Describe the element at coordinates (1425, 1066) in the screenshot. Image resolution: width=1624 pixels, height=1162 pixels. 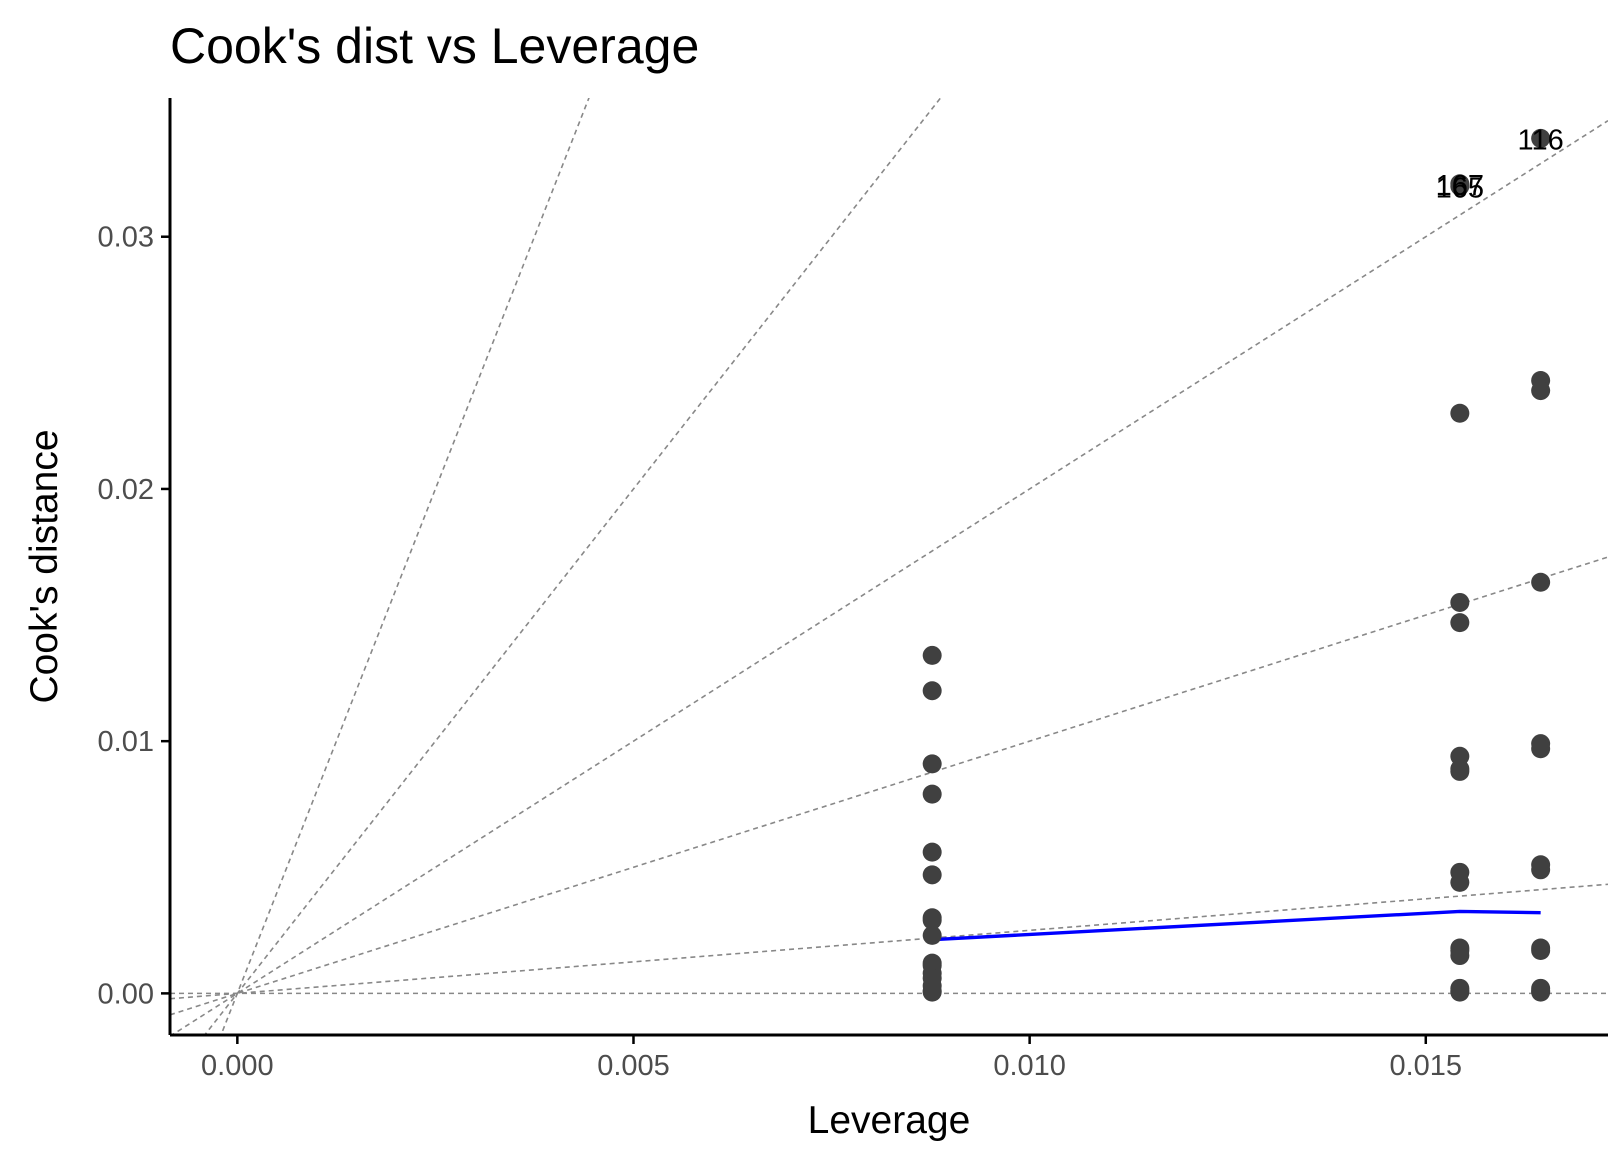
I see `x-tick-label: 0.015` at that location.